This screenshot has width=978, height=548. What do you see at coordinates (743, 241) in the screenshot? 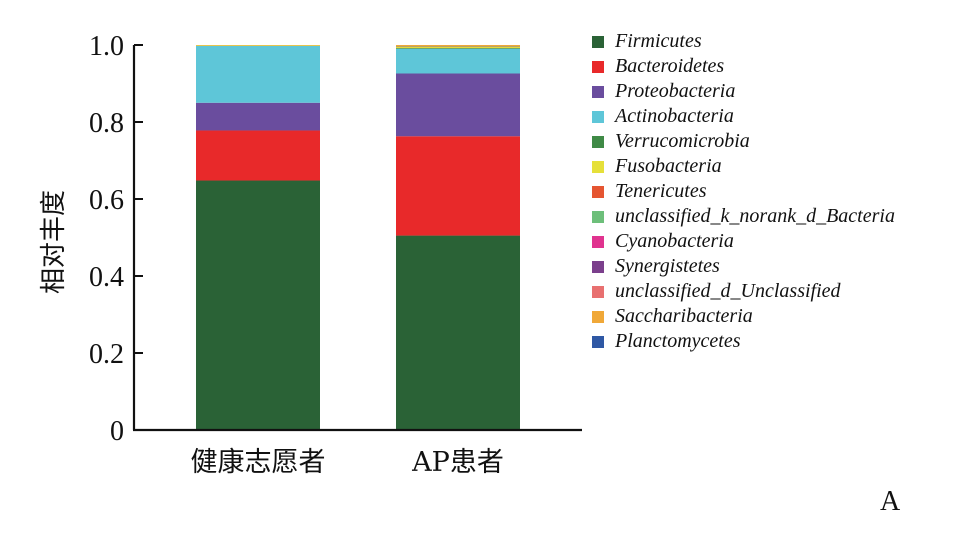
I see `legend-item: Cyanobacteria` at bounding box center [743, 241].